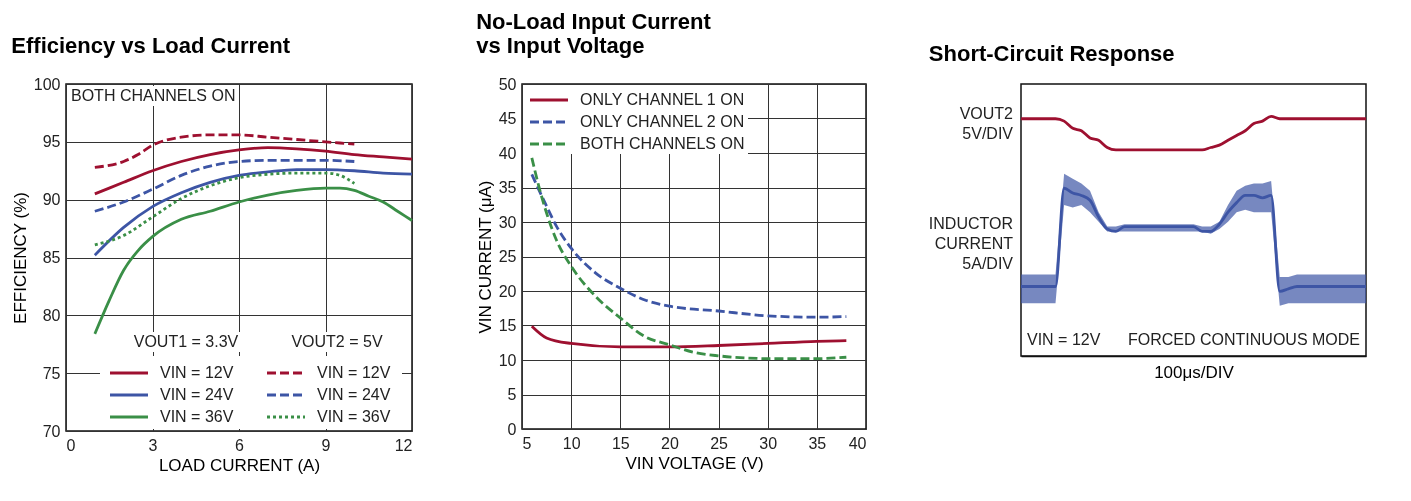  I want to click on x-tick-label: 30, so click(768, 443).